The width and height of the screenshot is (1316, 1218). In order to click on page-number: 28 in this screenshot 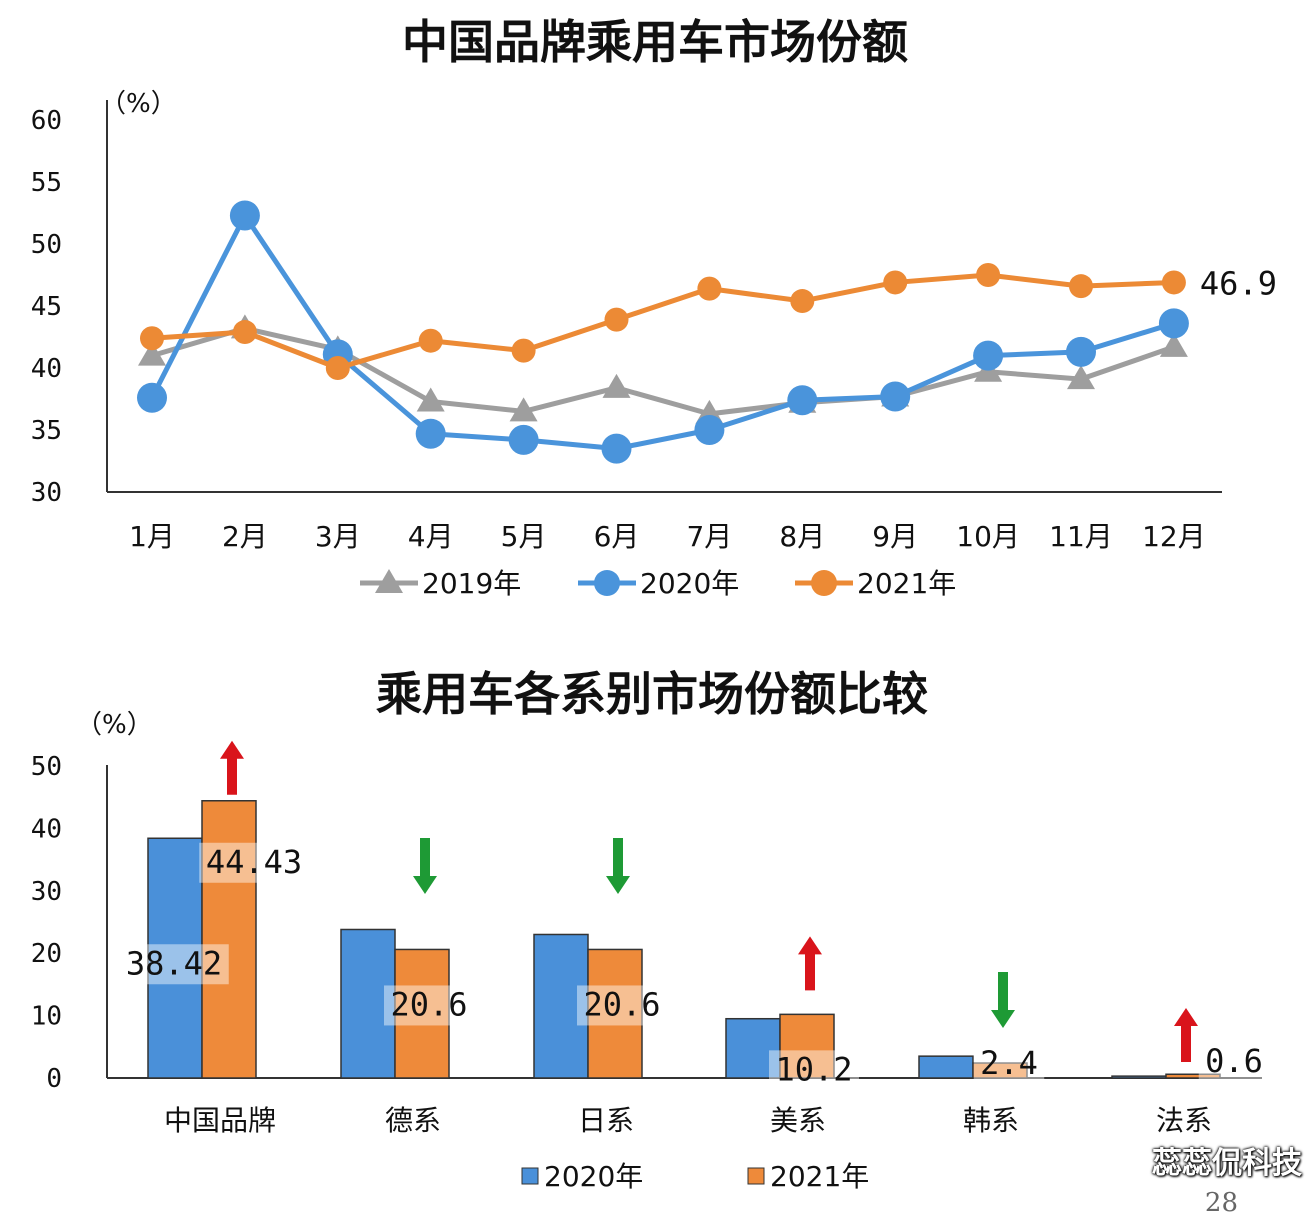, I will do `click(1221, 1203)`.